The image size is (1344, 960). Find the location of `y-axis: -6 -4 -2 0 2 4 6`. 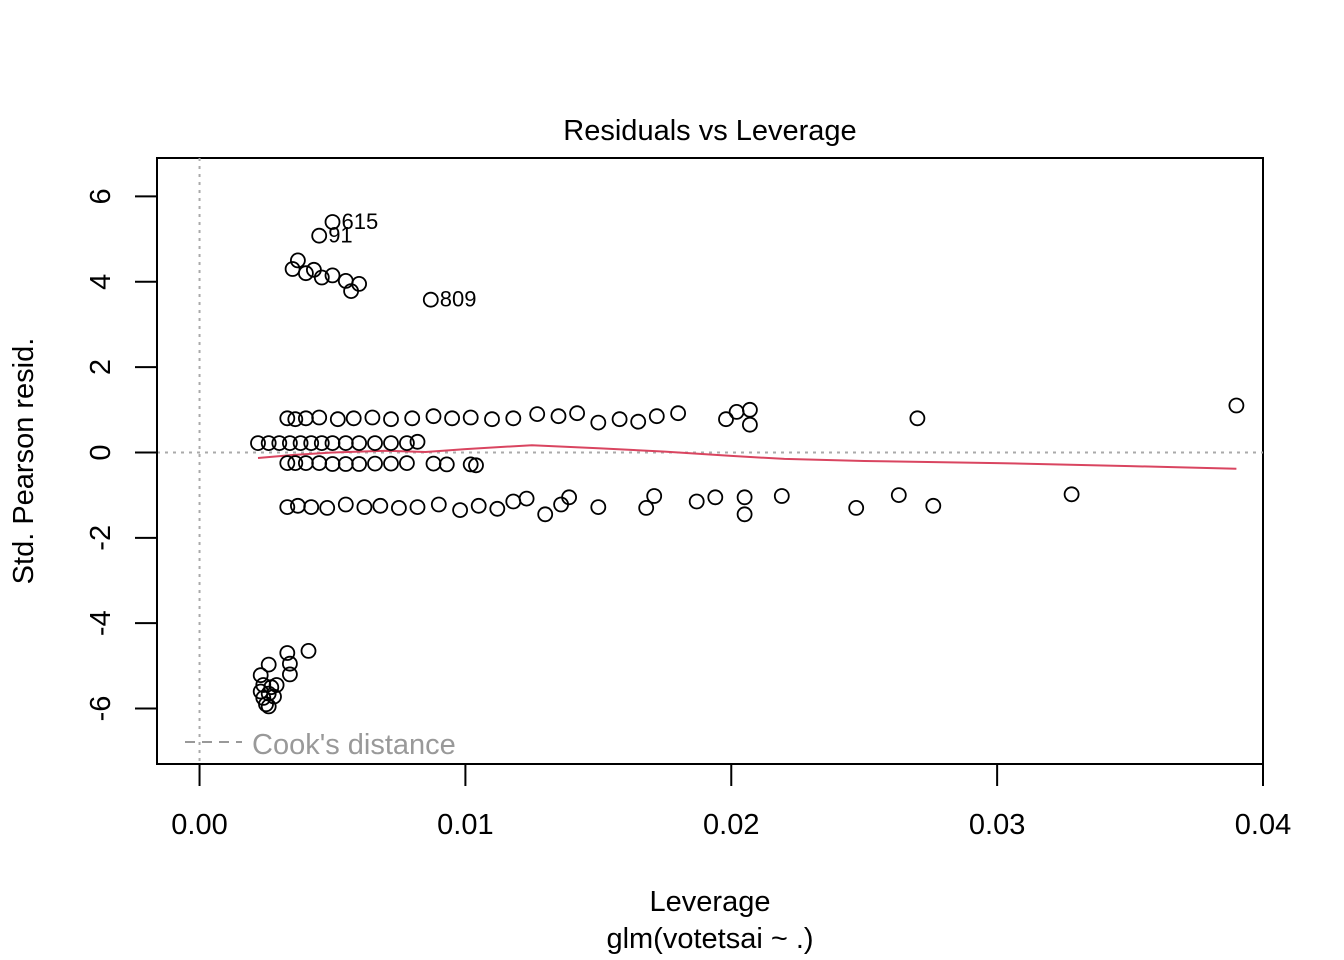

y-axis: -6 -4 -2 0 2 4 6 is located at coordinates (121, 455).